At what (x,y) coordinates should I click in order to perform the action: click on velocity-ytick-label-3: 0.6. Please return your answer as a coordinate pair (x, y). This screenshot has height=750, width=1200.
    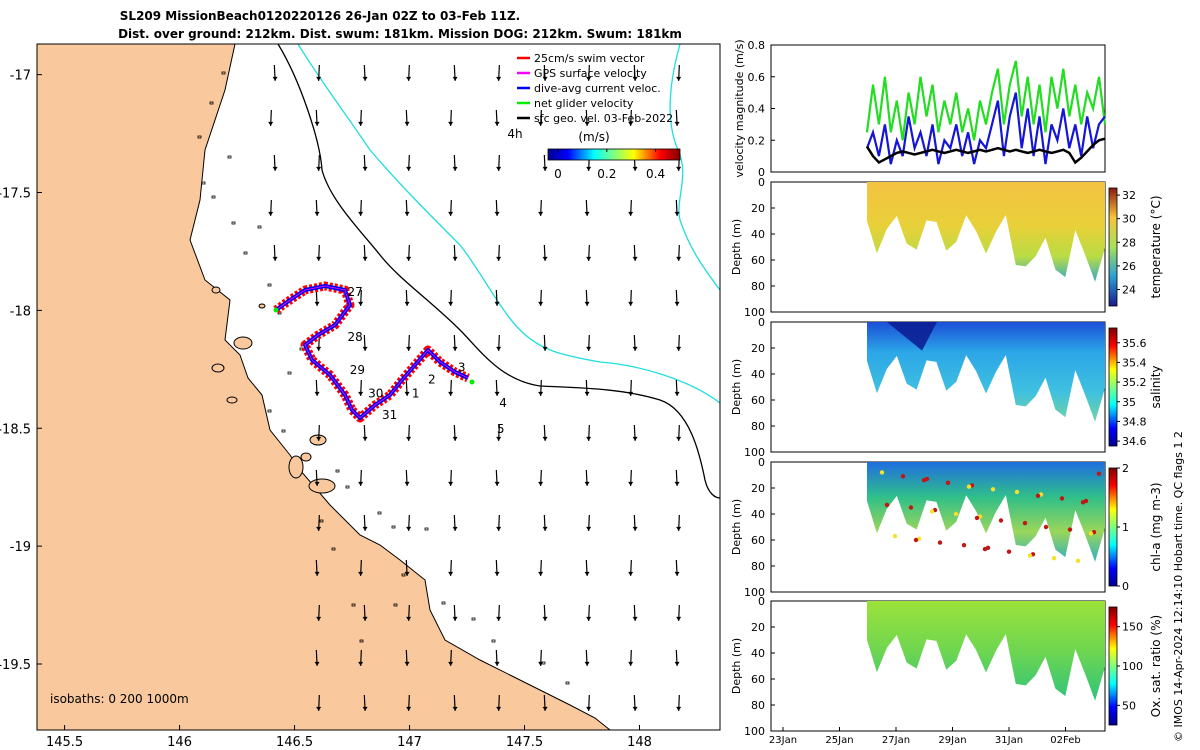
    Looking at the image, I should click on (757, 77).